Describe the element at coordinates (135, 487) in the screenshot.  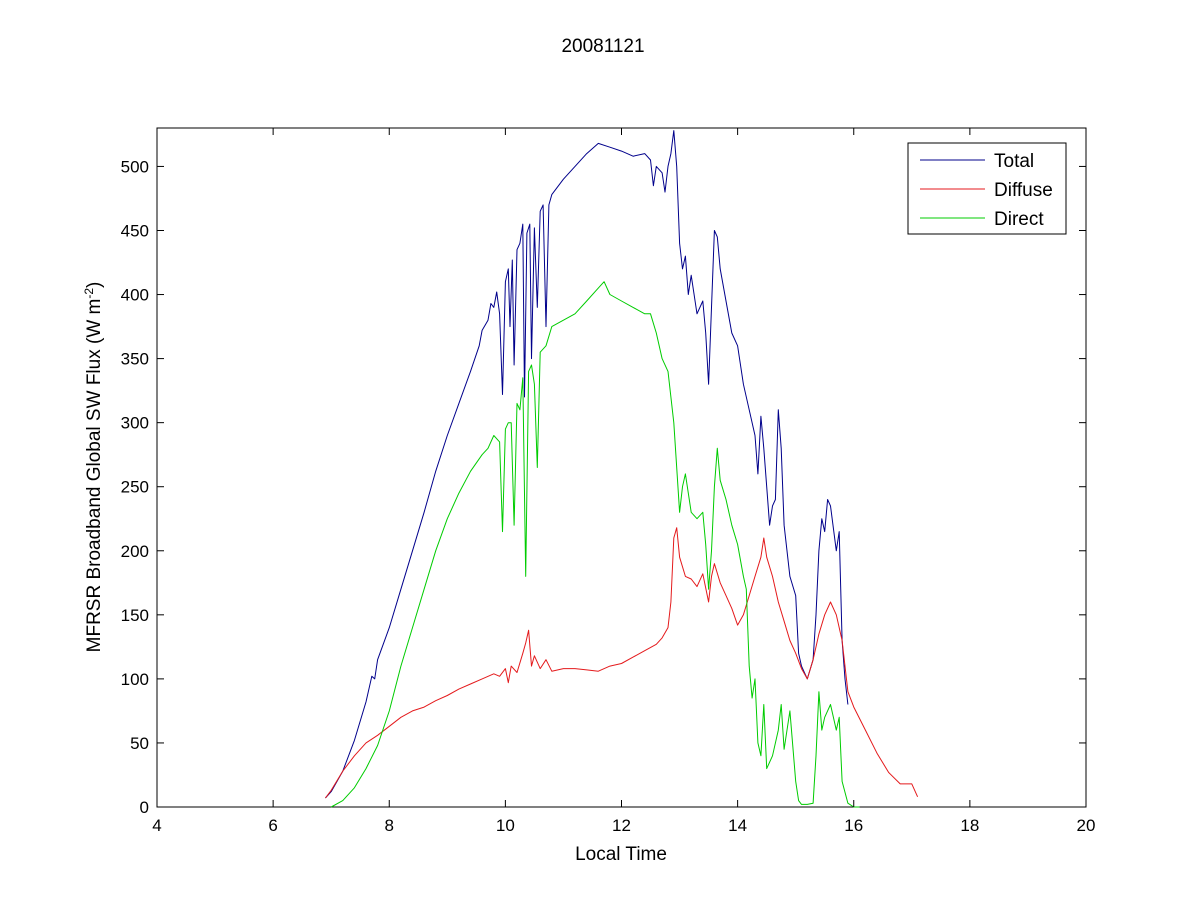
I see `y-tick-label: 250` at that location.